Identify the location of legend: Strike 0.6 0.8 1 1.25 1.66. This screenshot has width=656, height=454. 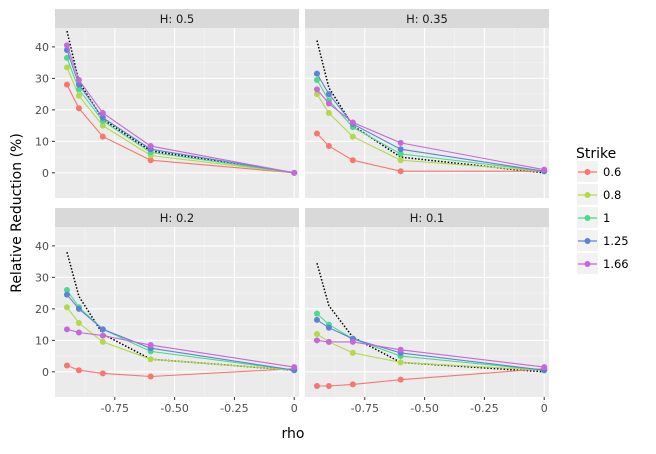
(602, 210).